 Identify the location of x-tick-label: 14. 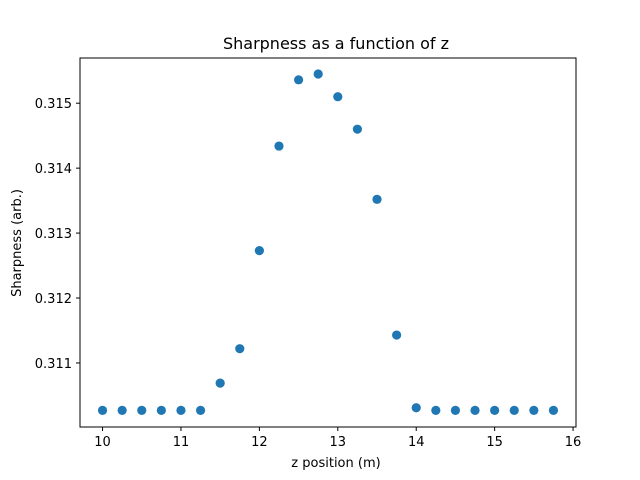
(416, 442).